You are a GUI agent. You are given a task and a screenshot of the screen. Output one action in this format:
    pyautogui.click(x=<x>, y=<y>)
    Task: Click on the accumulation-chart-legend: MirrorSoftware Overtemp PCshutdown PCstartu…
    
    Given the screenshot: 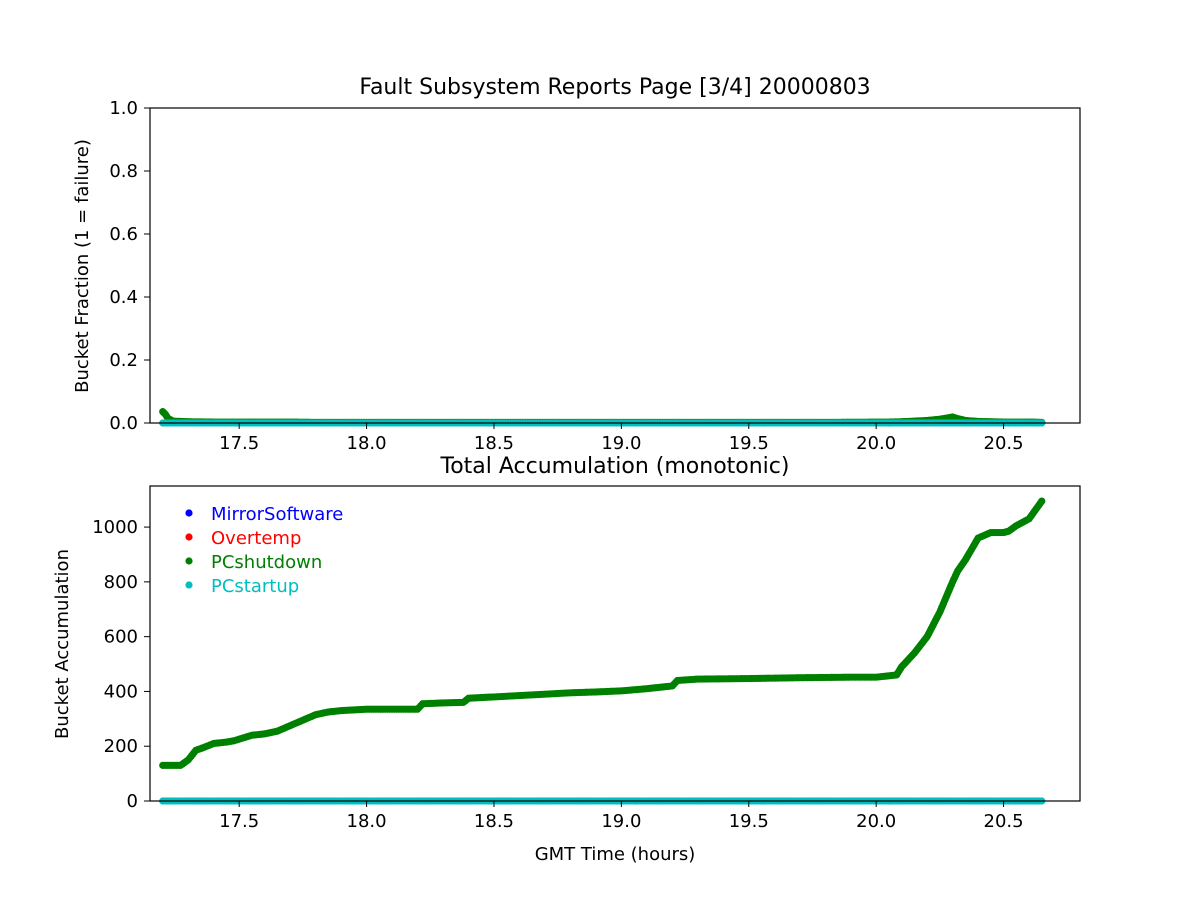 What is the action you would take?
    pyautogui.click(x=264, y=550)
    